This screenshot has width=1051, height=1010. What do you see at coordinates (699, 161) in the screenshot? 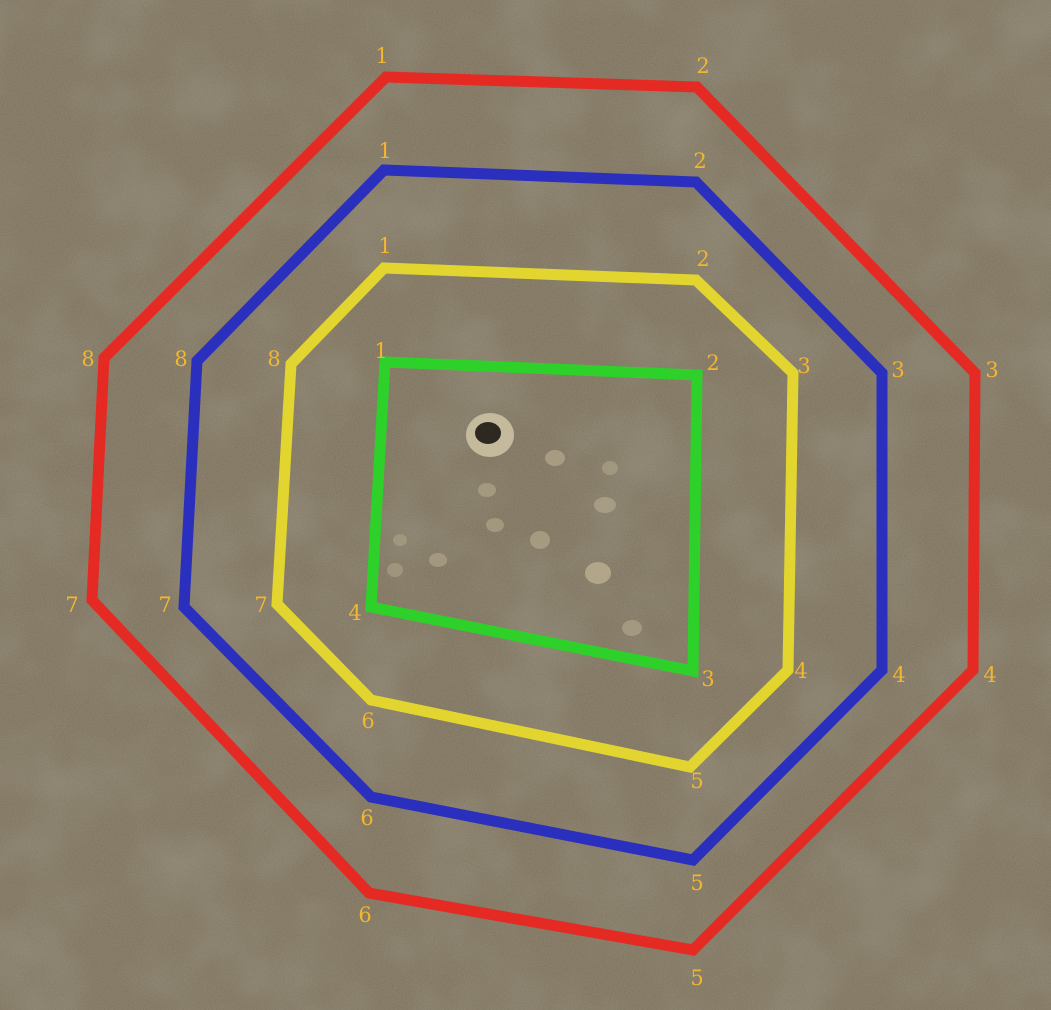
I see `blue-vertex-label: 2` at bounding box center [699, 161].